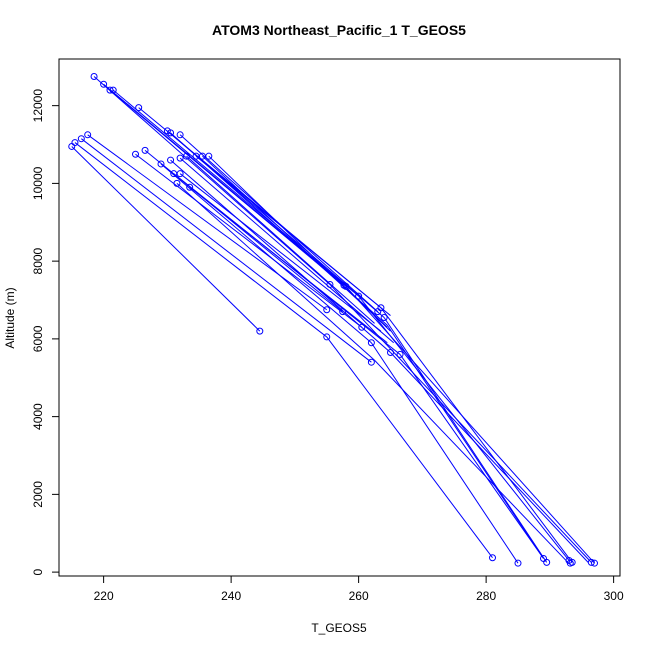  Describe the element at coordinates (359, 596) in the screenshot. I see `x-tick-label-2: 260` at that location.